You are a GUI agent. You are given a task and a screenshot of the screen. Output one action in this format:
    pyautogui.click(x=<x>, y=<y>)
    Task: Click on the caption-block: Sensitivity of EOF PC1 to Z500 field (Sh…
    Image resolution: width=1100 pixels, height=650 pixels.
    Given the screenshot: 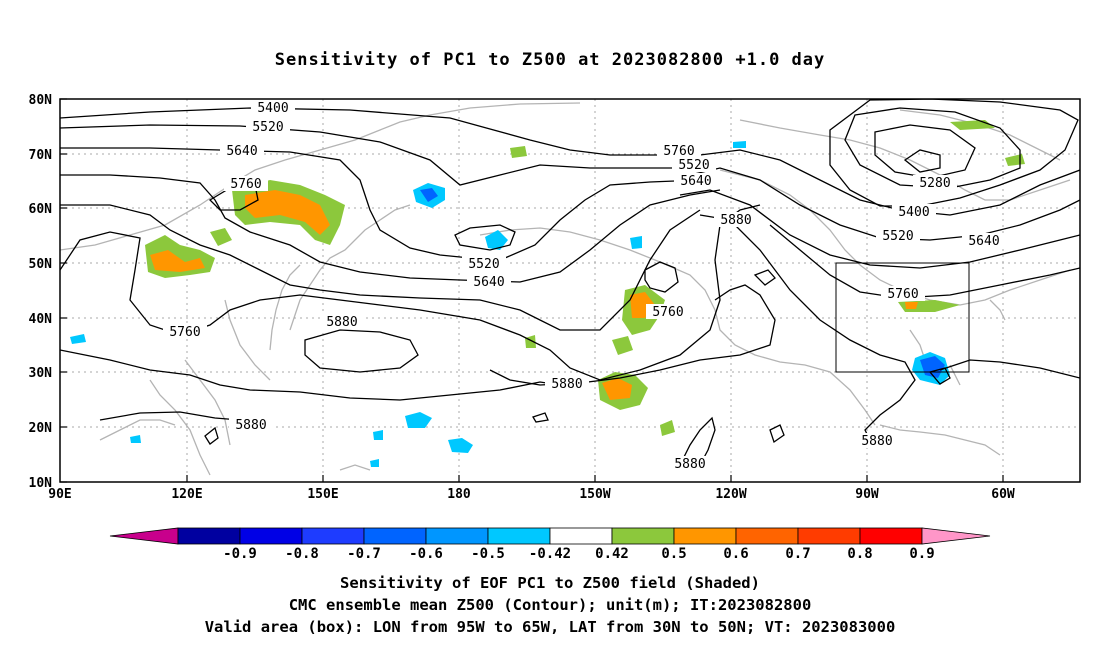 What is the action you would take?
    pyautogui.click(x=550, y=605)
    